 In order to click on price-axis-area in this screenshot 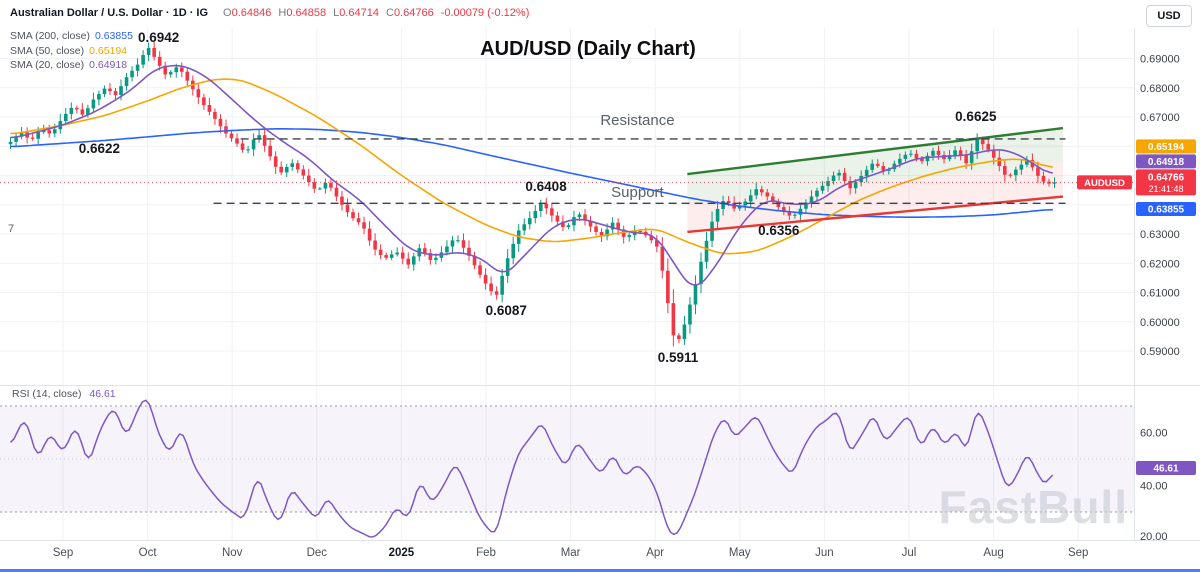, I will do `click(1167, 284)`.